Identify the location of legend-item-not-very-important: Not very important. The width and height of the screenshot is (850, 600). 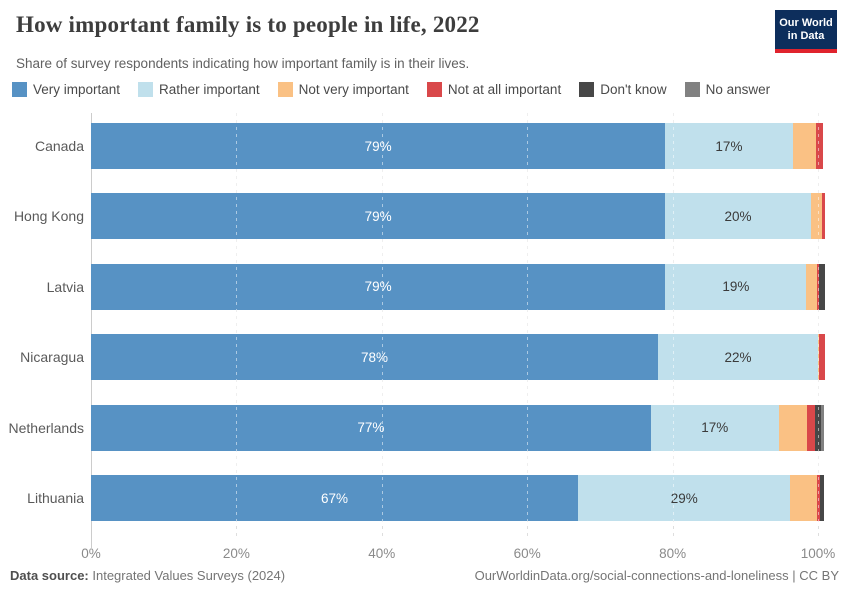
(343, 89).